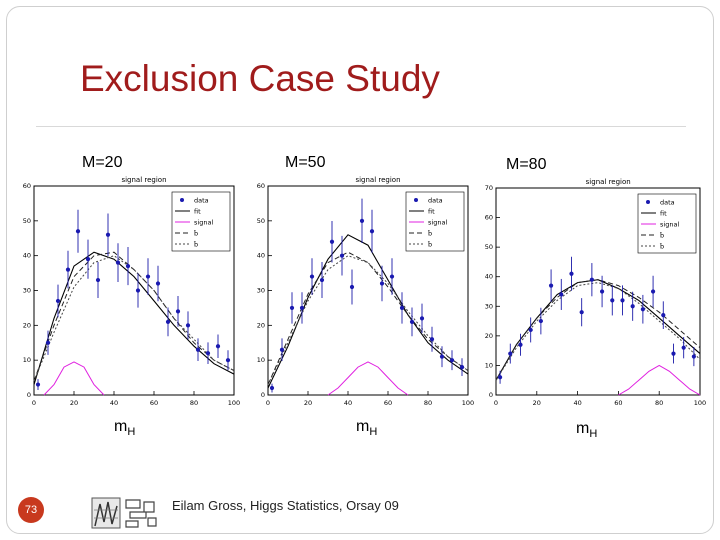 This screenshot has height=540, width=720. I want to click on panel-1-x-axis-title: mH, so click(125, 428).